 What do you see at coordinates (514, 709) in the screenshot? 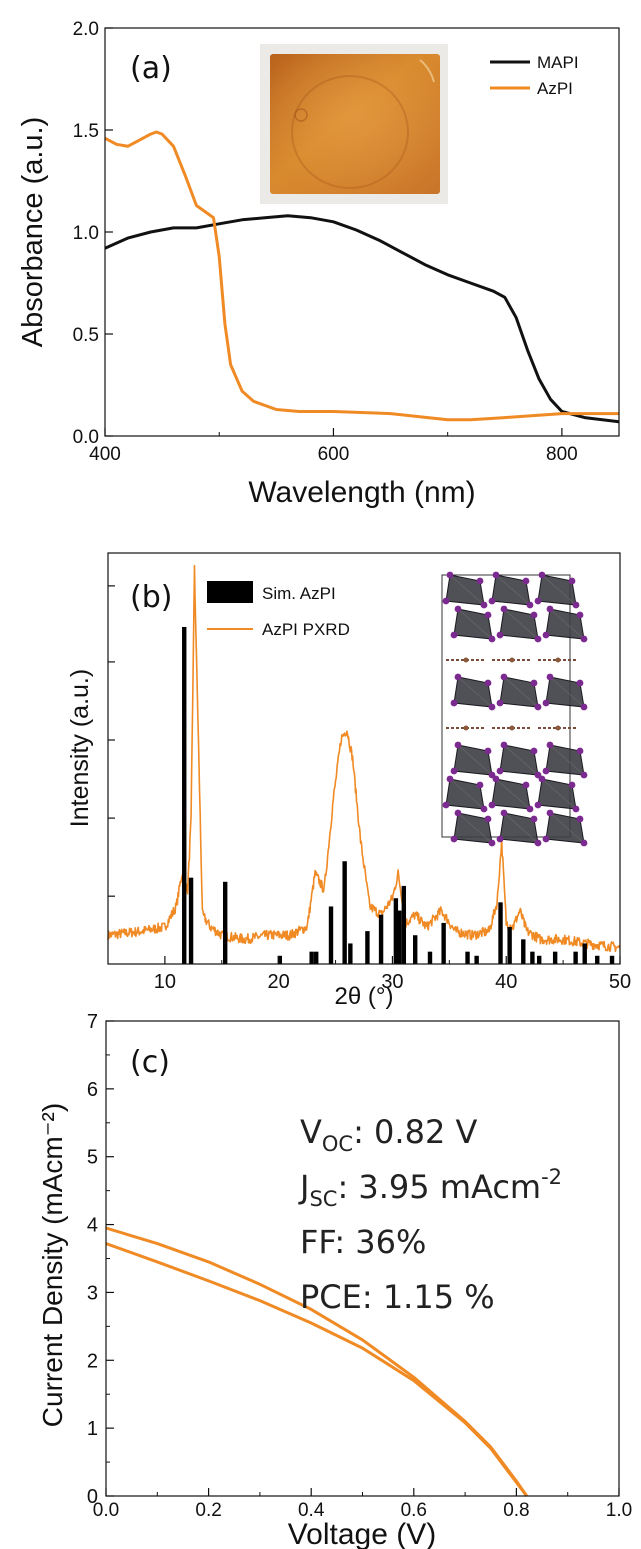
I see `inset-crystal-structure` at bounding box center [514, 709].